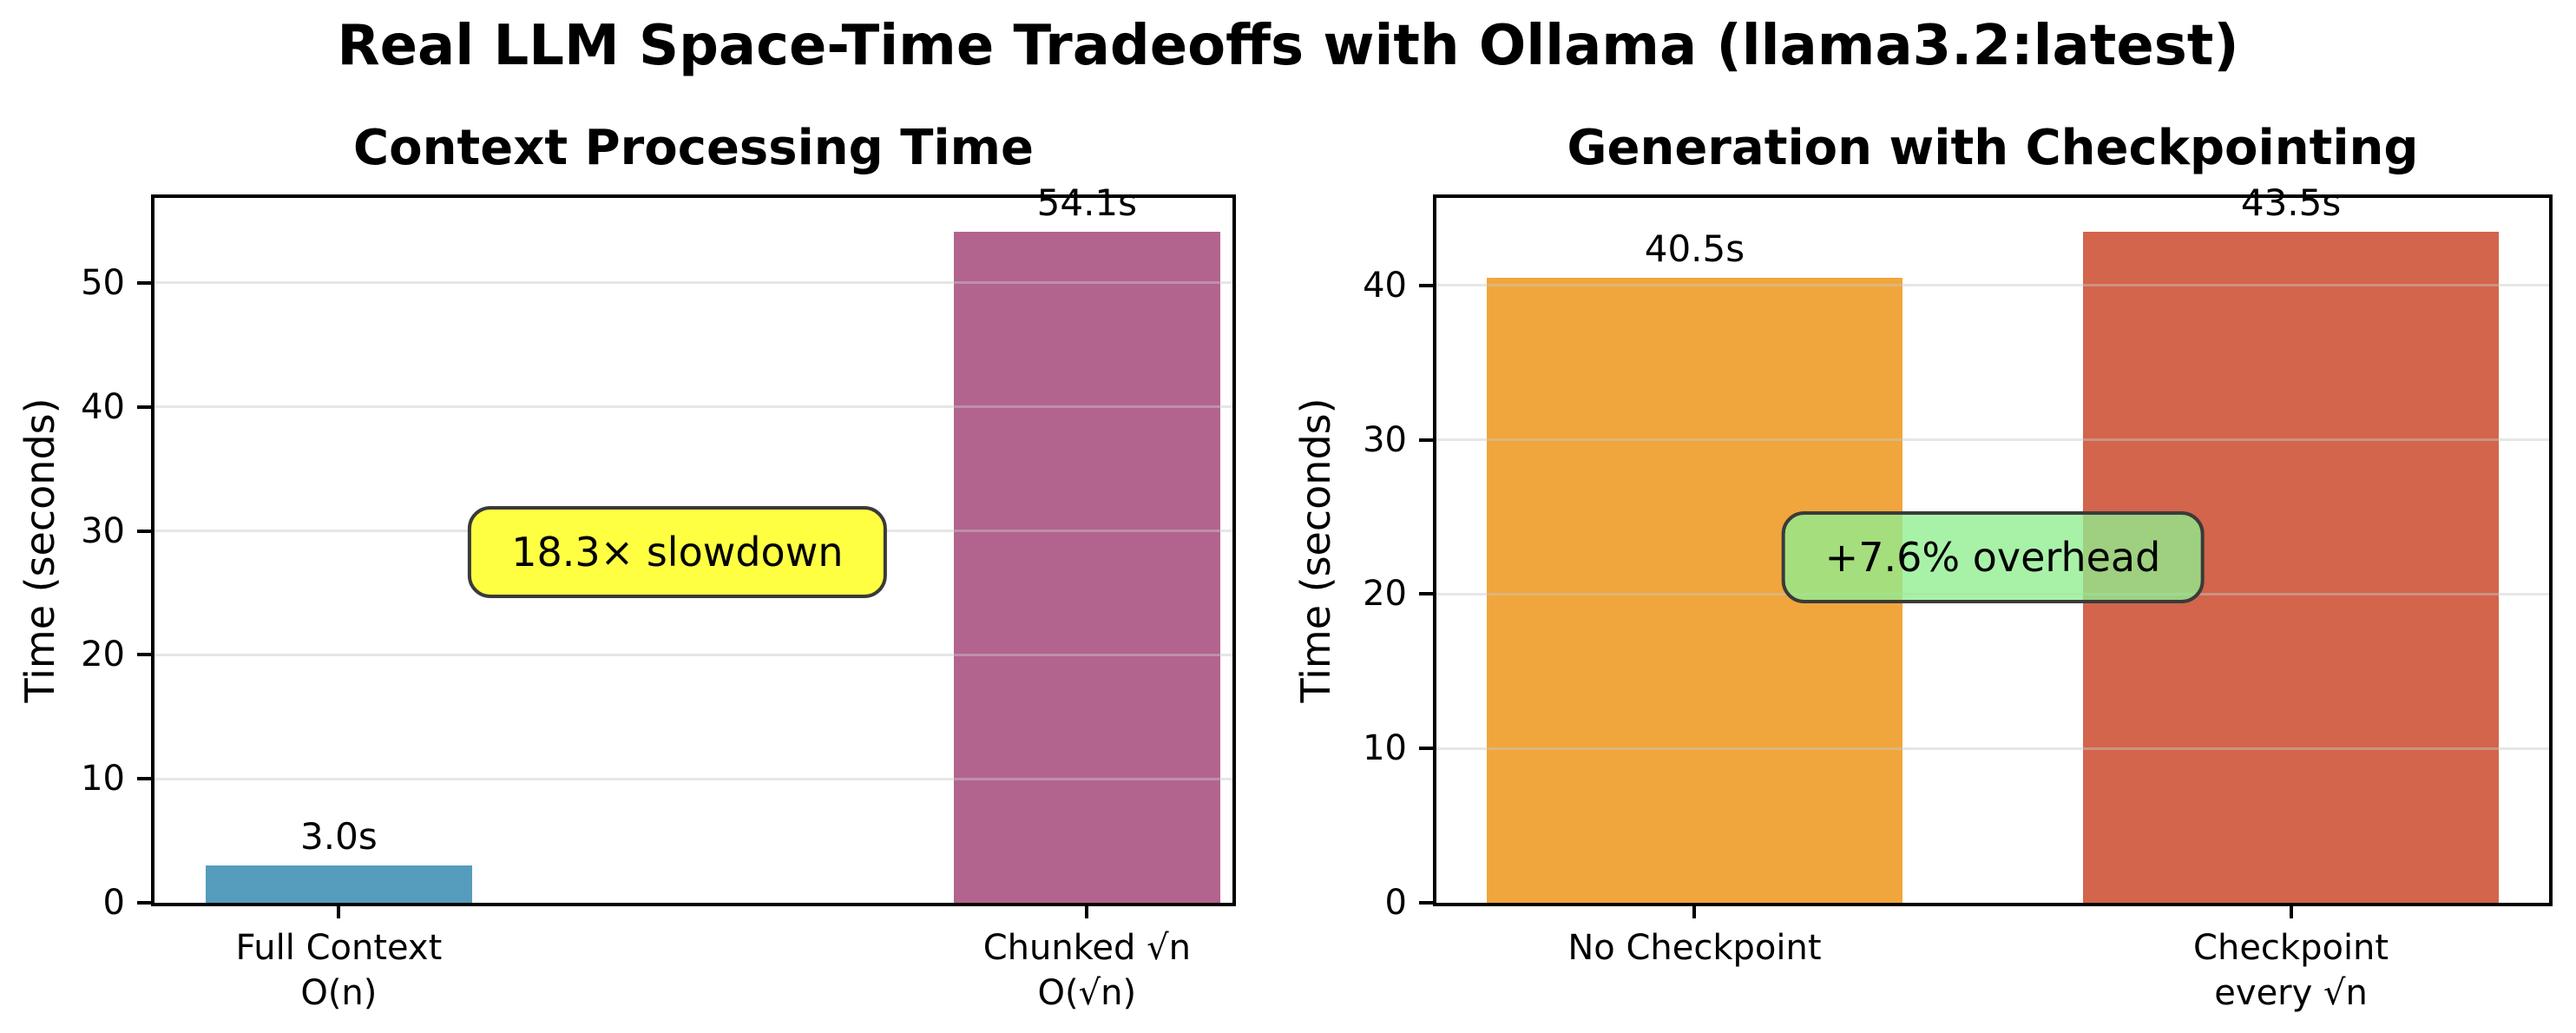  I want to click on y-tick-label: 50, so click(103, 282).